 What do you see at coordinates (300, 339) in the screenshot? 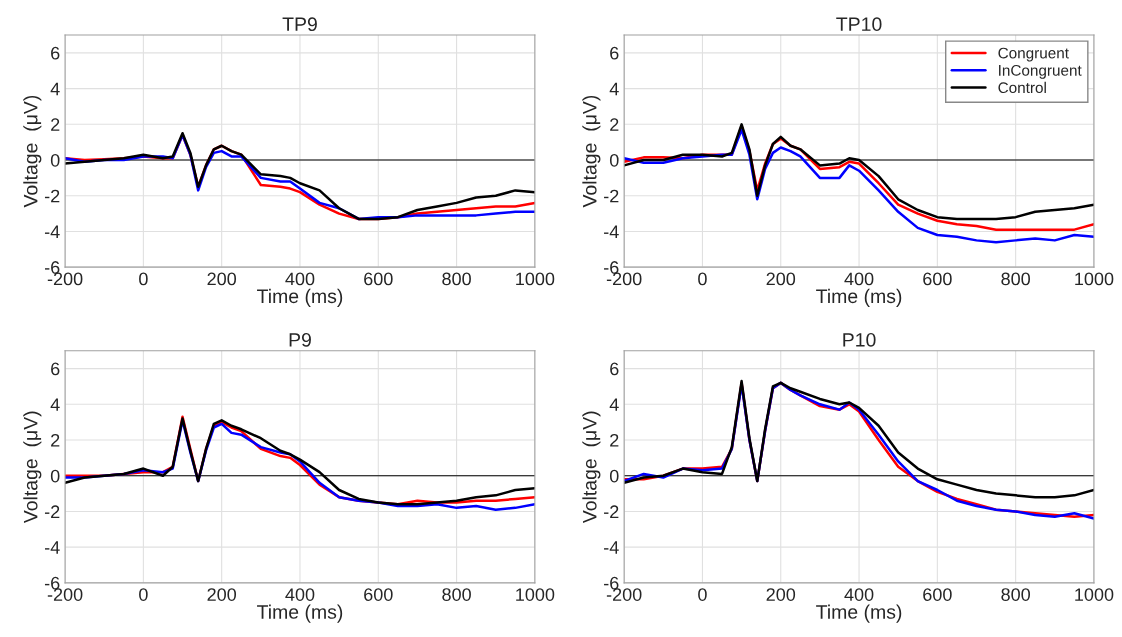
I see `chart-title: P9` at bounding box center [300, 339].